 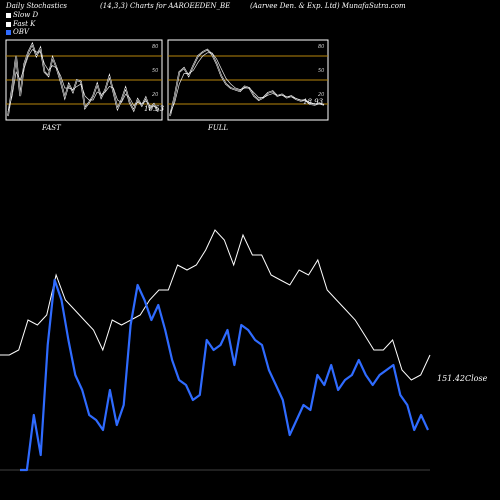 What do you see at coordinates (462, 378) in the screenshot?
I see `close-last-value-label: 151.42Close` at bounding box center [462, 378].